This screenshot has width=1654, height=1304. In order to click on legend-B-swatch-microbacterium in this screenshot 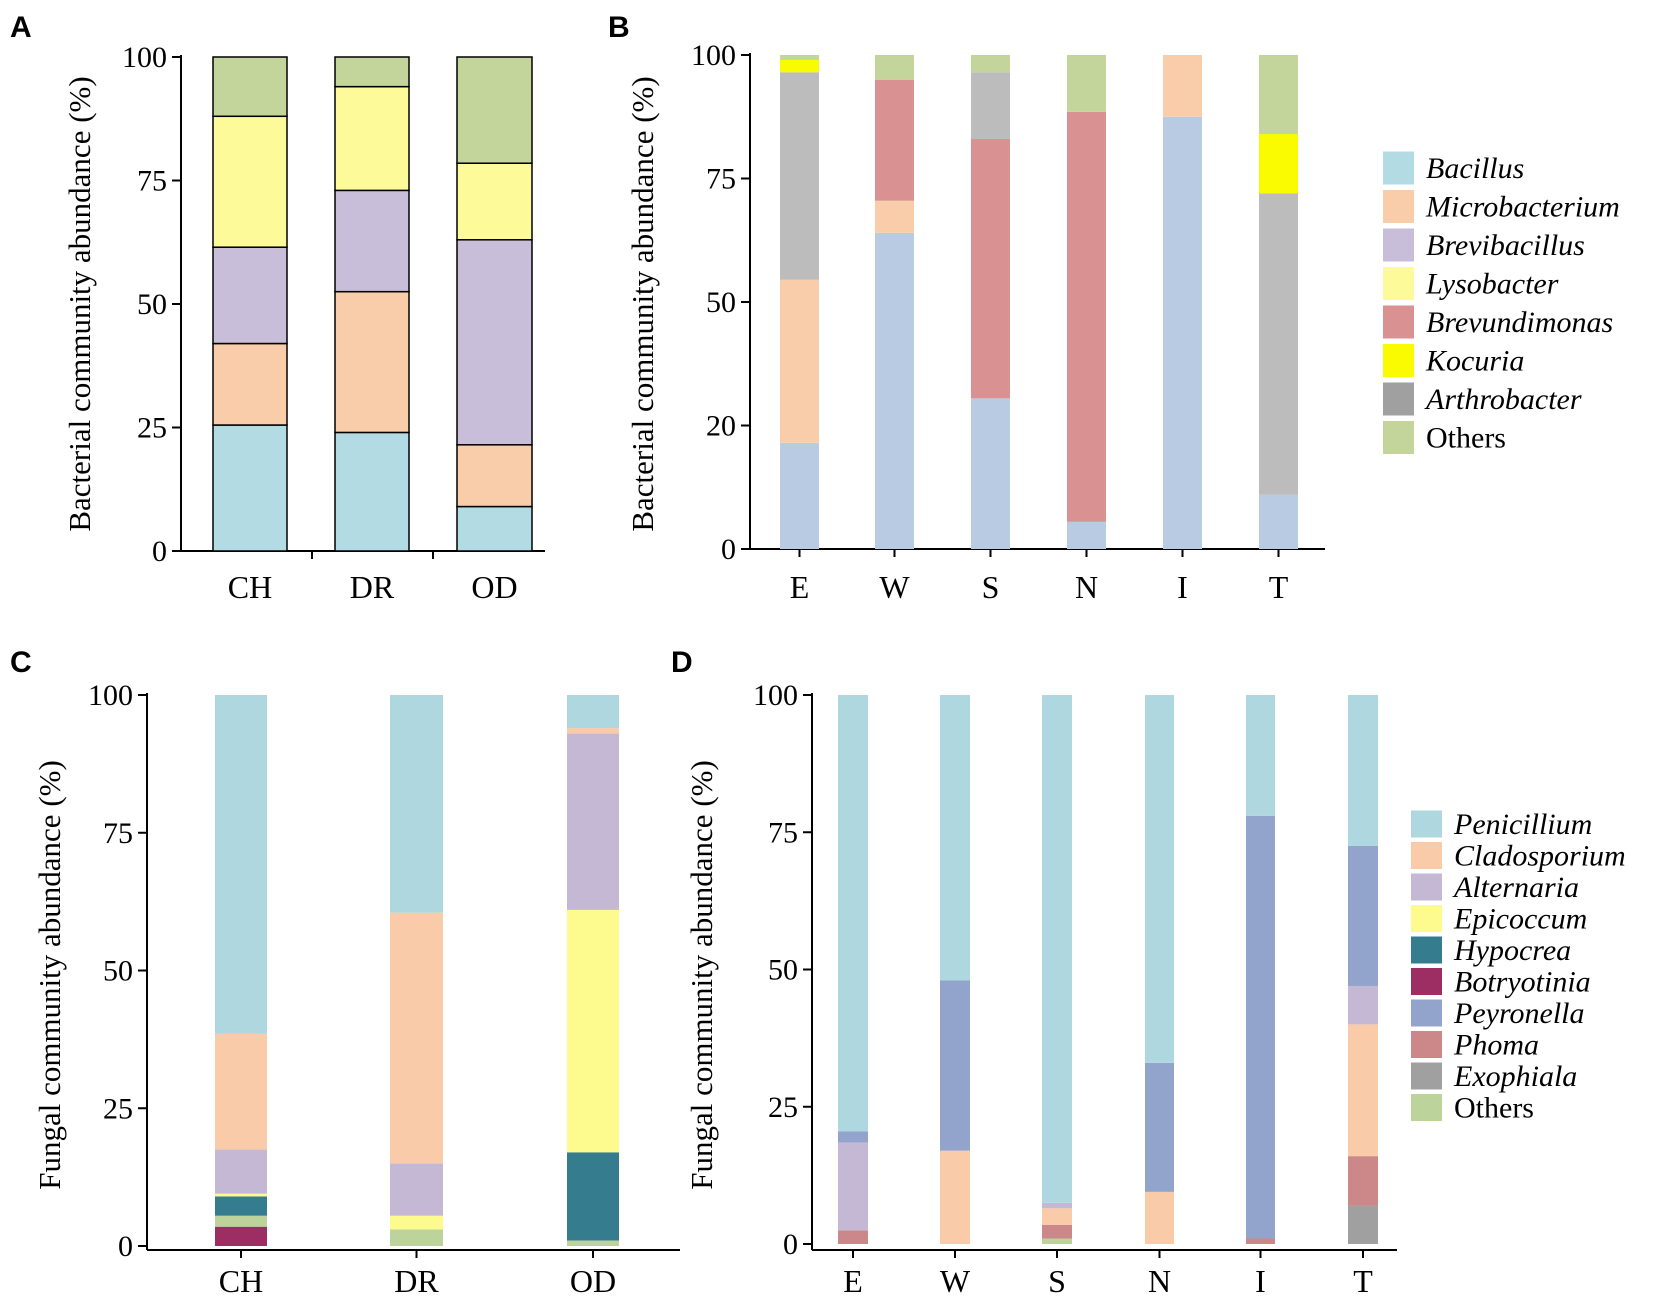, I will do `click(1398, 206)`.